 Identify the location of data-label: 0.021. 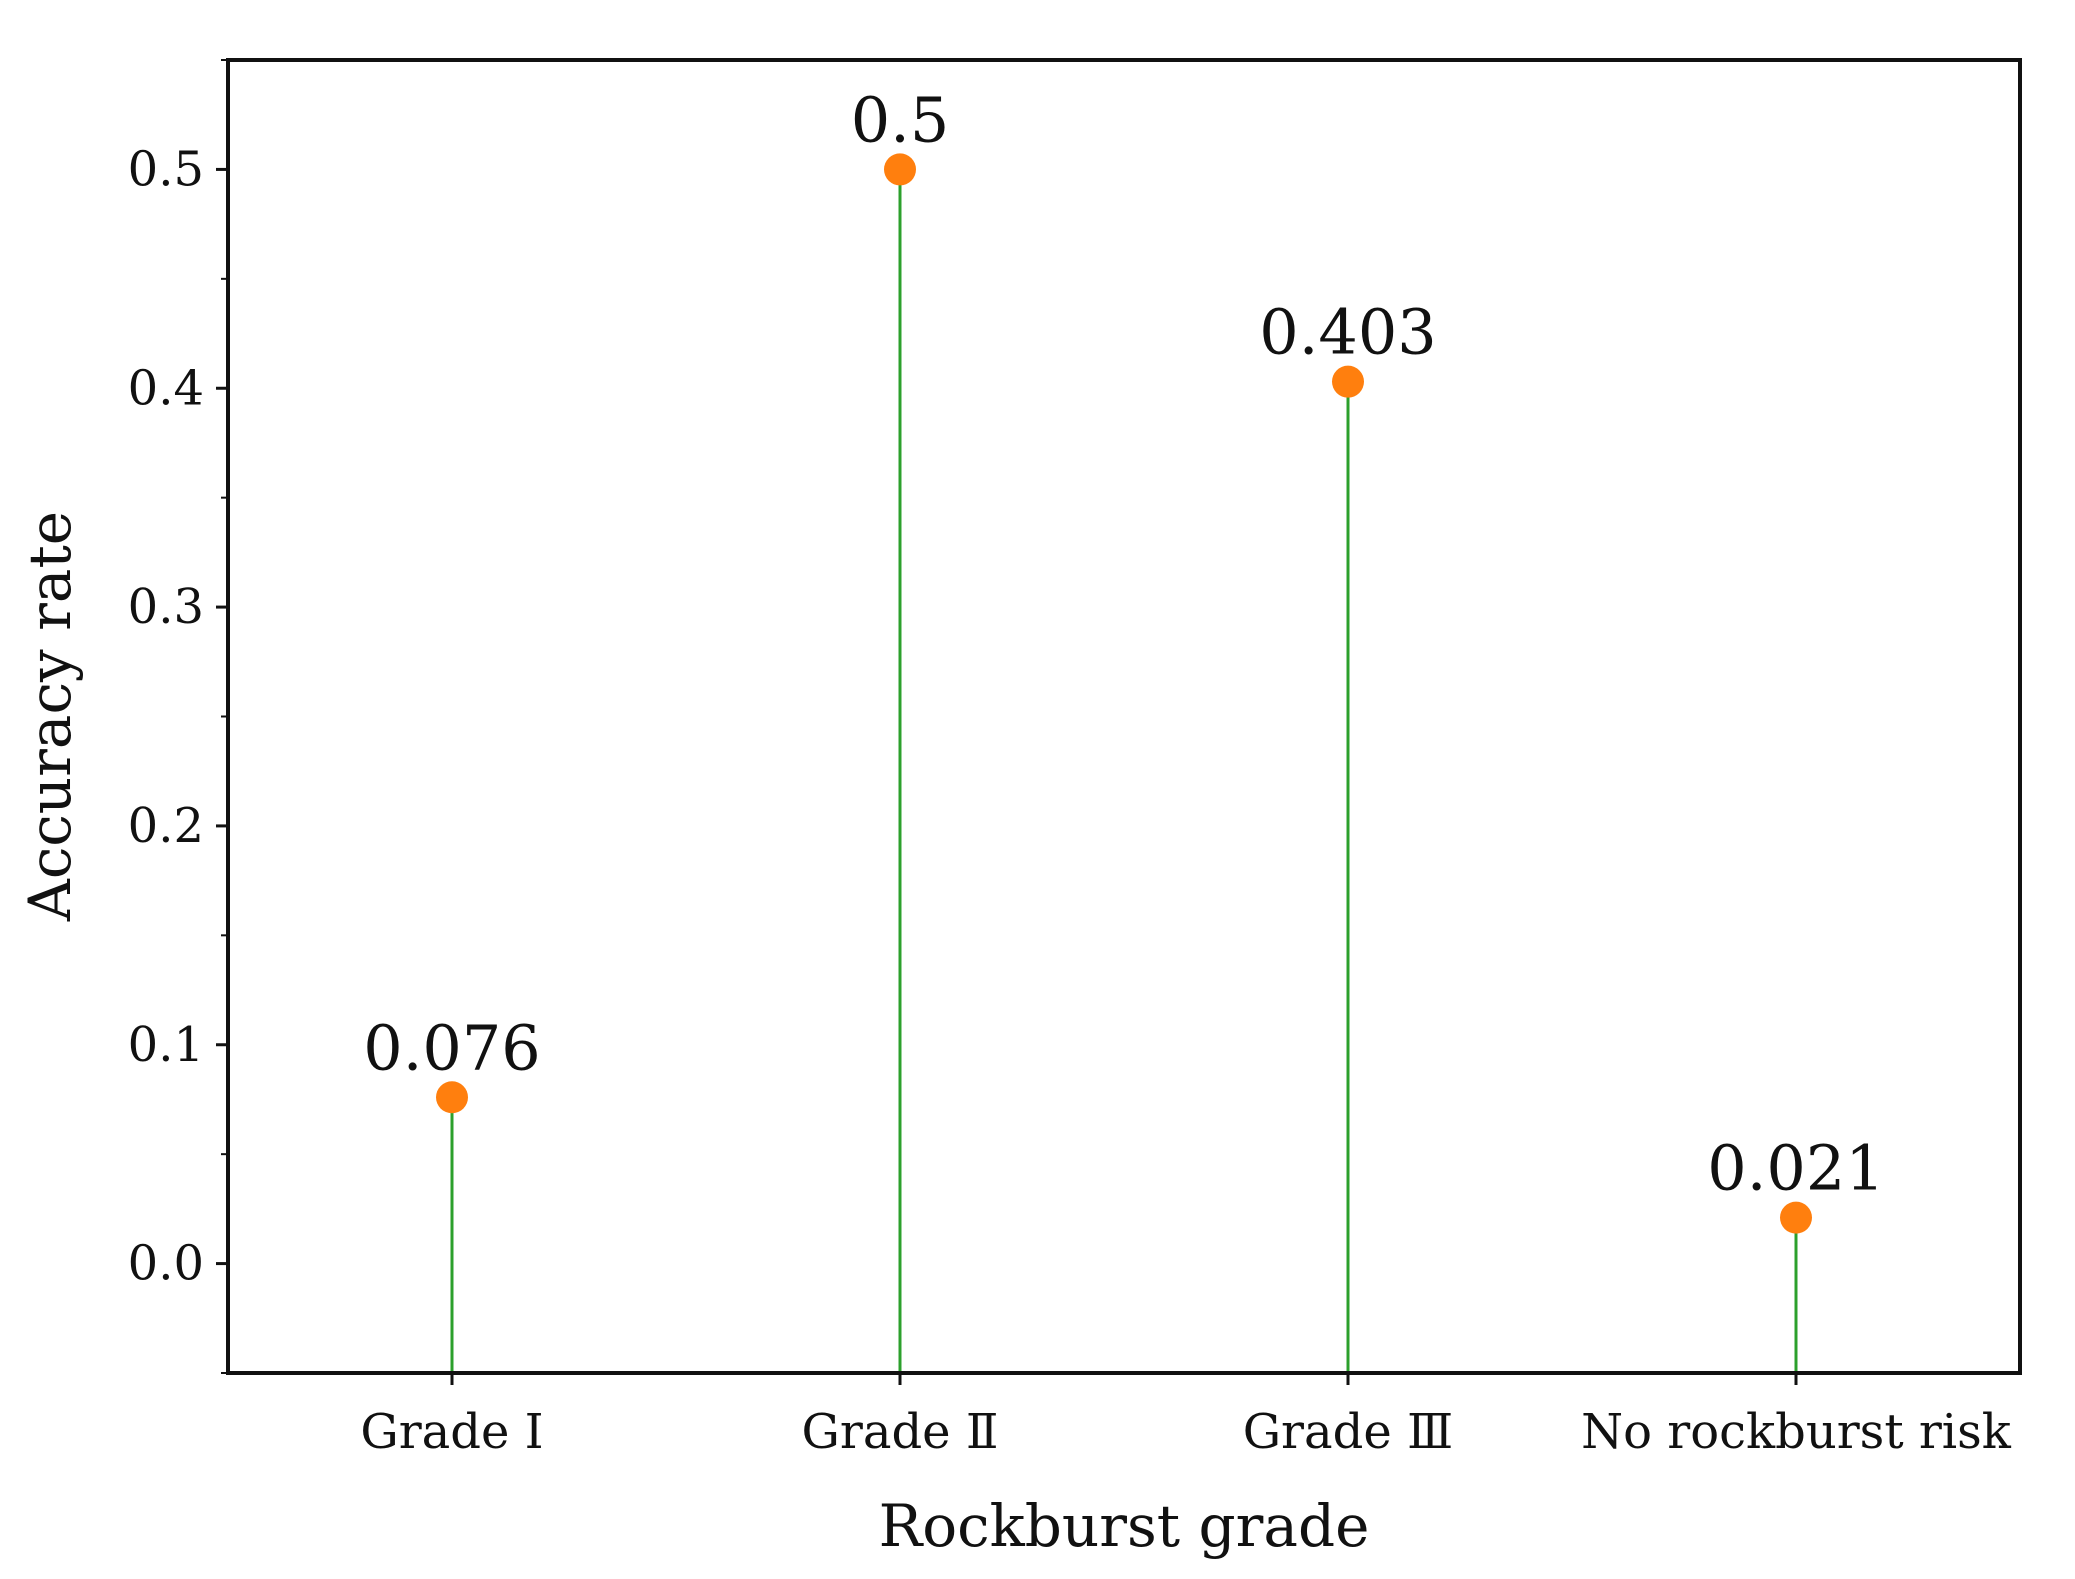
(1796, 1168).